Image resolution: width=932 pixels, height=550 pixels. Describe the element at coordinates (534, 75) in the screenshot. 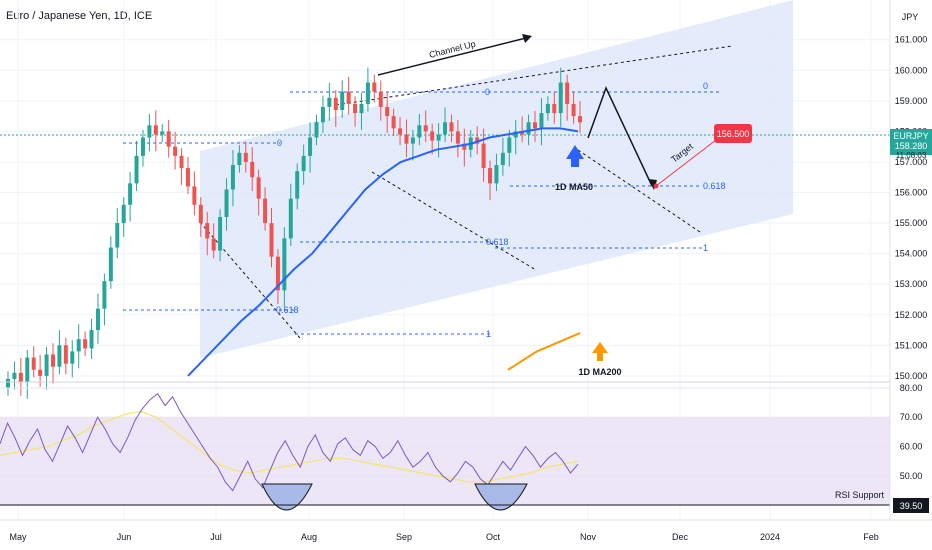

I see `upper-dashed-line` at that location.